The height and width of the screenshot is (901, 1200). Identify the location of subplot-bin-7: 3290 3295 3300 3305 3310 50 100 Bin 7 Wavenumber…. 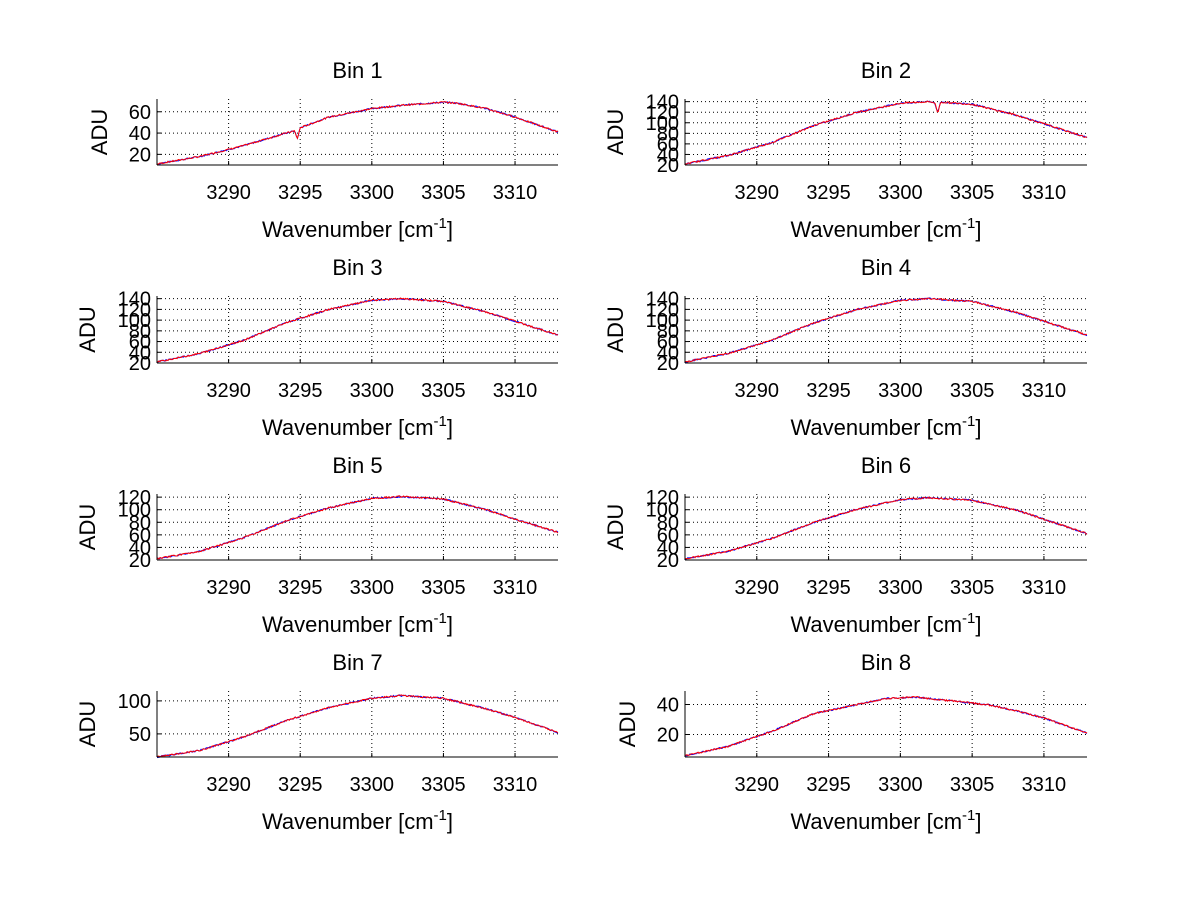
(317, 742).